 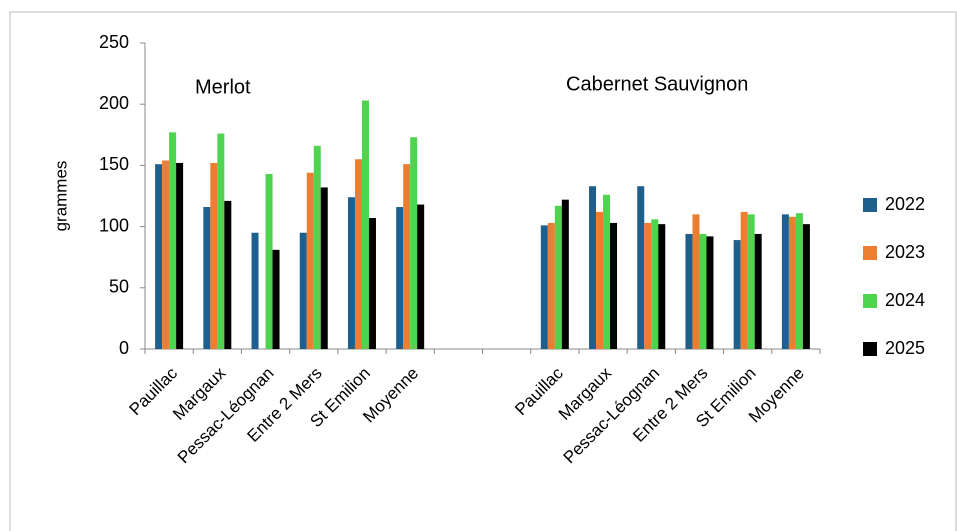 I want to click on legend-label: 2025, so click(x=905, y=348).